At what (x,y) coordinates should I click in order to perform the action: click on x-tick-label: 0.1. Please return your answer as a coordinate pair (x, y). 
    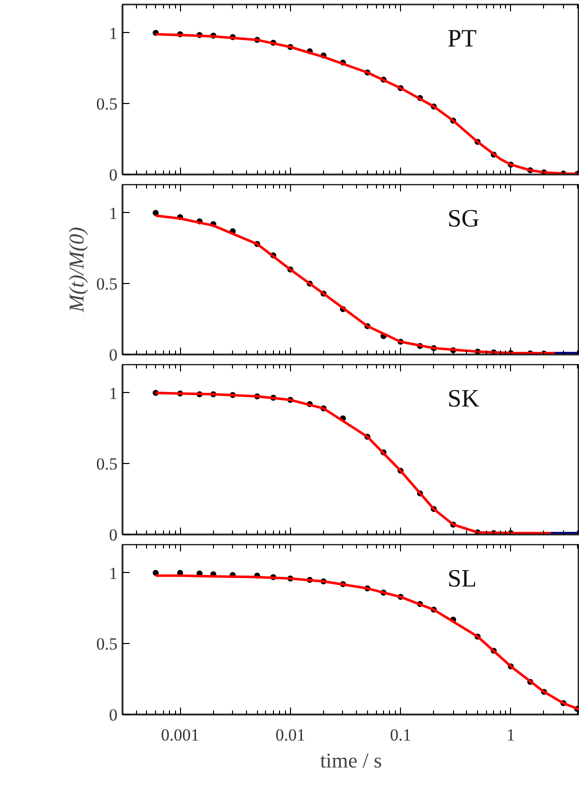
    Looking at the image, I should click on (401, 735).